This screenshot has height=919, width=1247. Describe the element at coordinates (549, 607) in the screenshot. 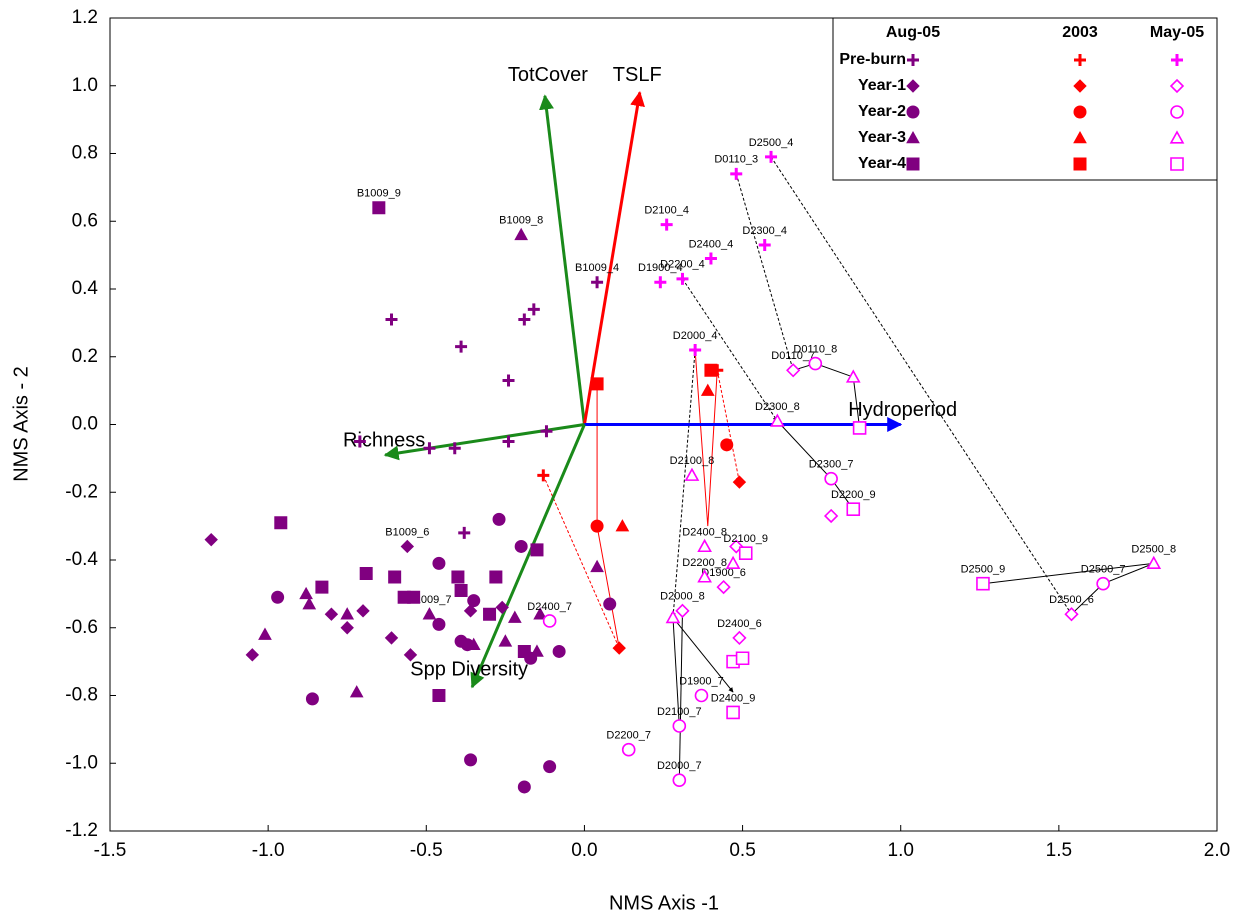

I see `point-label: D2400_7` at that location.